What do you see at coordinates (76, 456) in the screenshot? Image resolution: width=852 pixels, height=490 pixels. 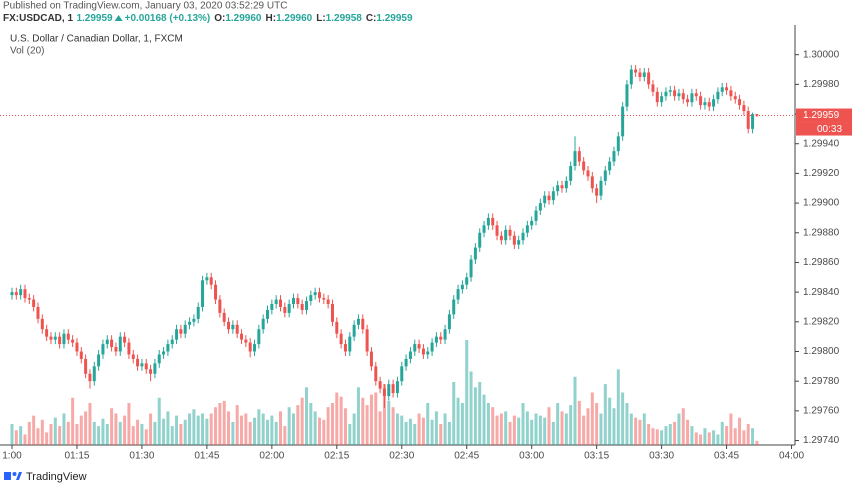 I see `x-tick-label: 01:15` at bounding box center [76, 456].